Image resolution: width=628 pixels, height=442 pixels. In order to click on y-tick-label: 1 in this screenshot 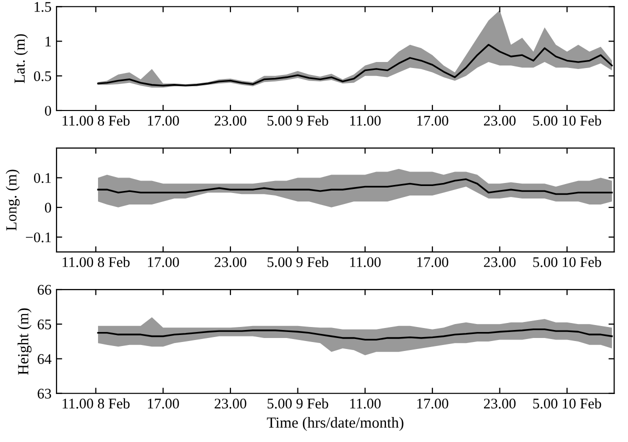, I will do `click(48, 41)`.